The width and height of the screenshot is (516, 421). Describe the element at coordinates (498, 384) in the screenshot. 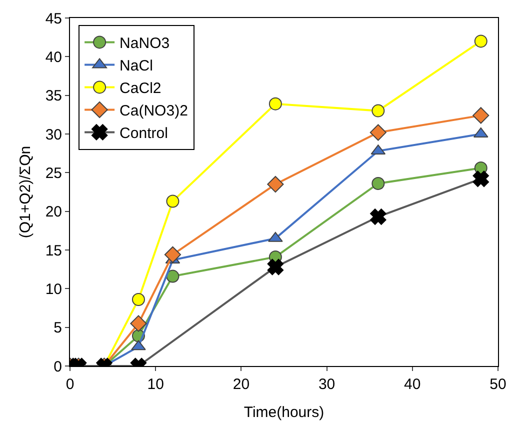

I see `x-tick-label: 50` at that location.